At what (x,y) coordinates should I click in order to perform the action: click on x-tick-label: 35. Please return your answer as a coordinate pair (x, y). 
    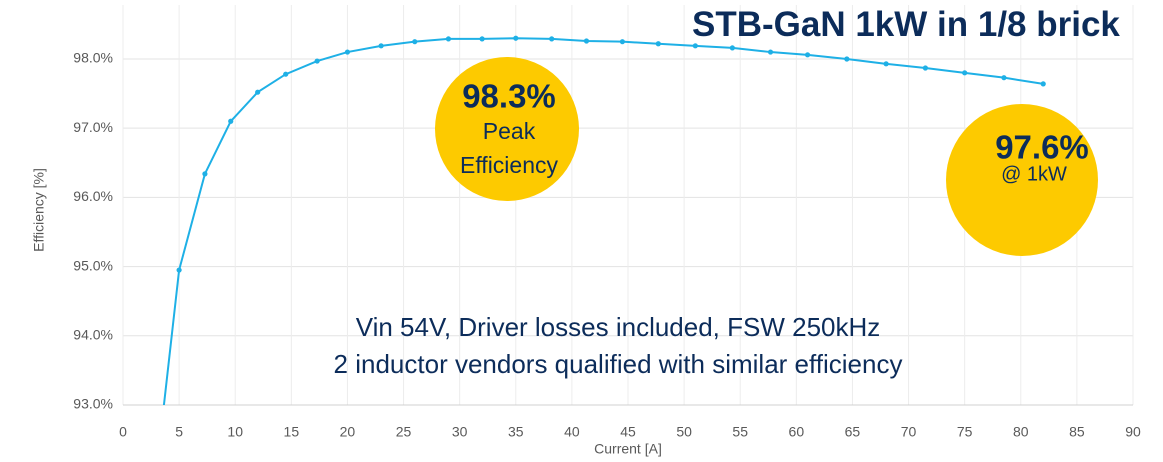
    Looking at the image, I should click on (516, 432).